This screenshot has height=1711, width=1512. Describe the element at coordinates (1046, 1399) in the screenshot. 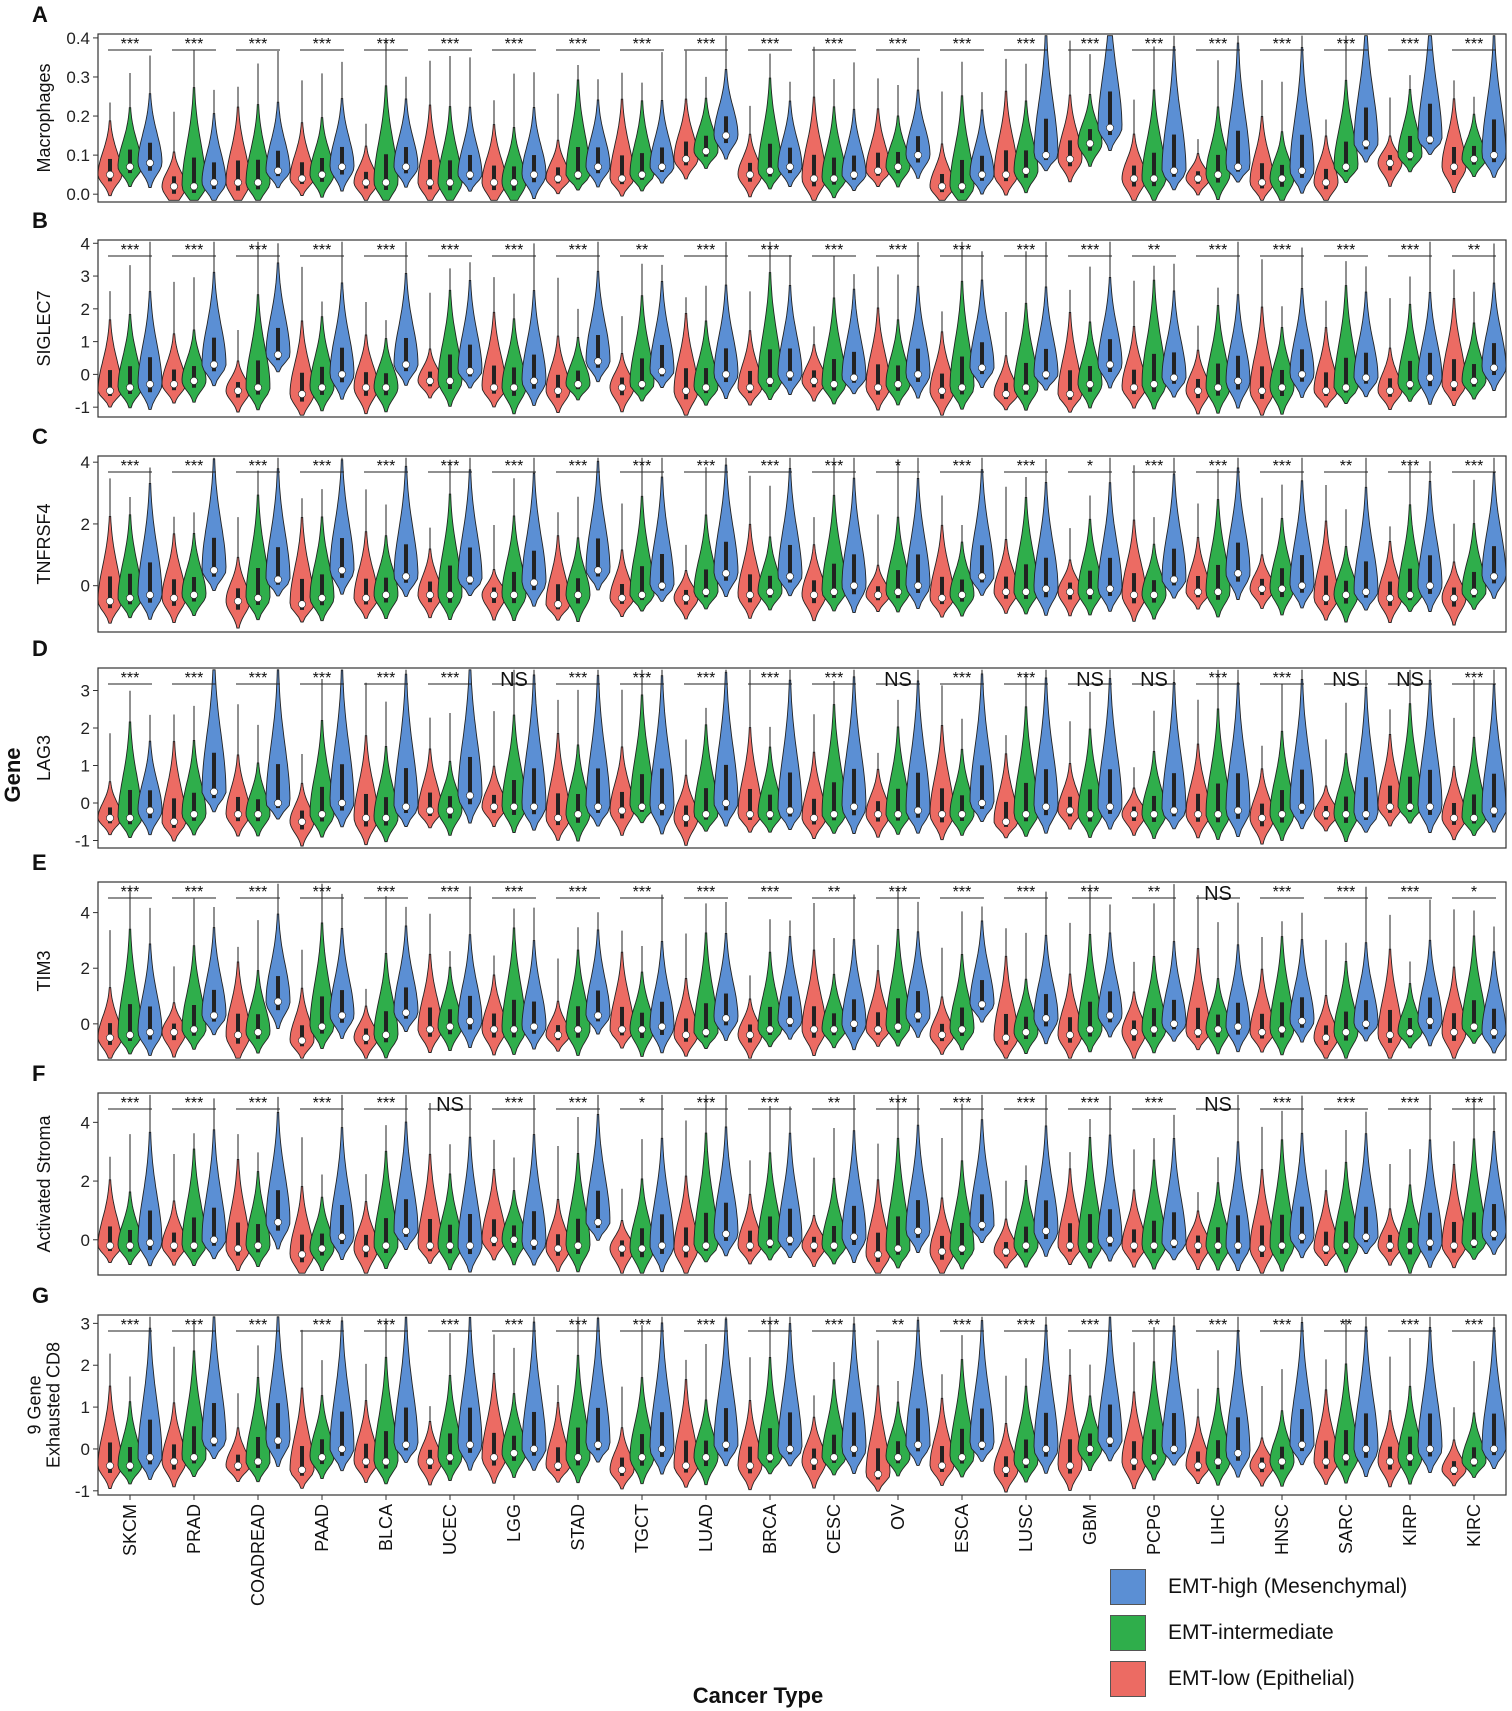

I see `violin-lusc-high` at that location.